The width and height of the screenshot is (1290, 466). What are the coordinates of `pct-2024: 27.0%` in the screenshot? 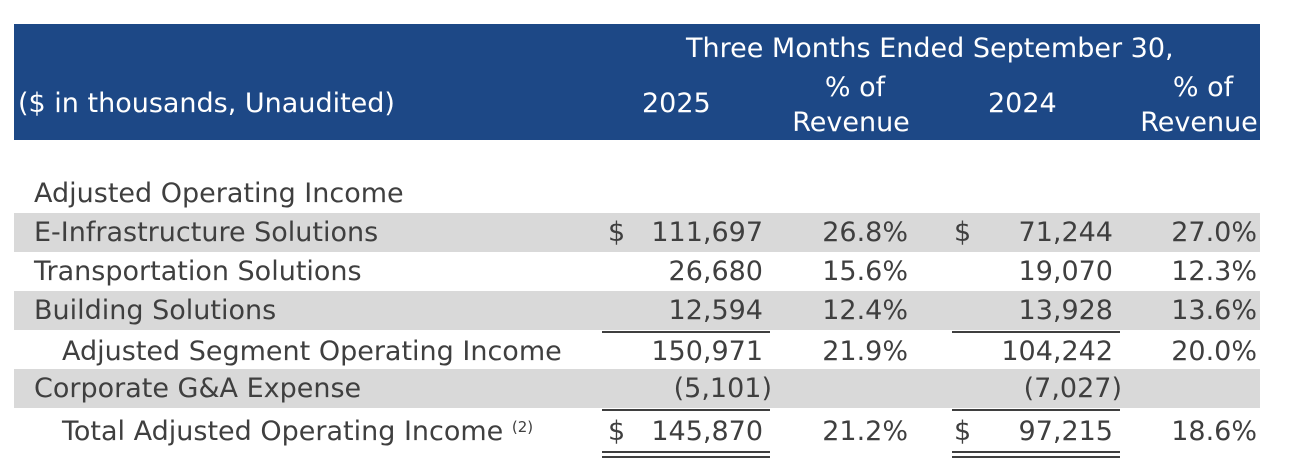 It's located at (1214, 232).